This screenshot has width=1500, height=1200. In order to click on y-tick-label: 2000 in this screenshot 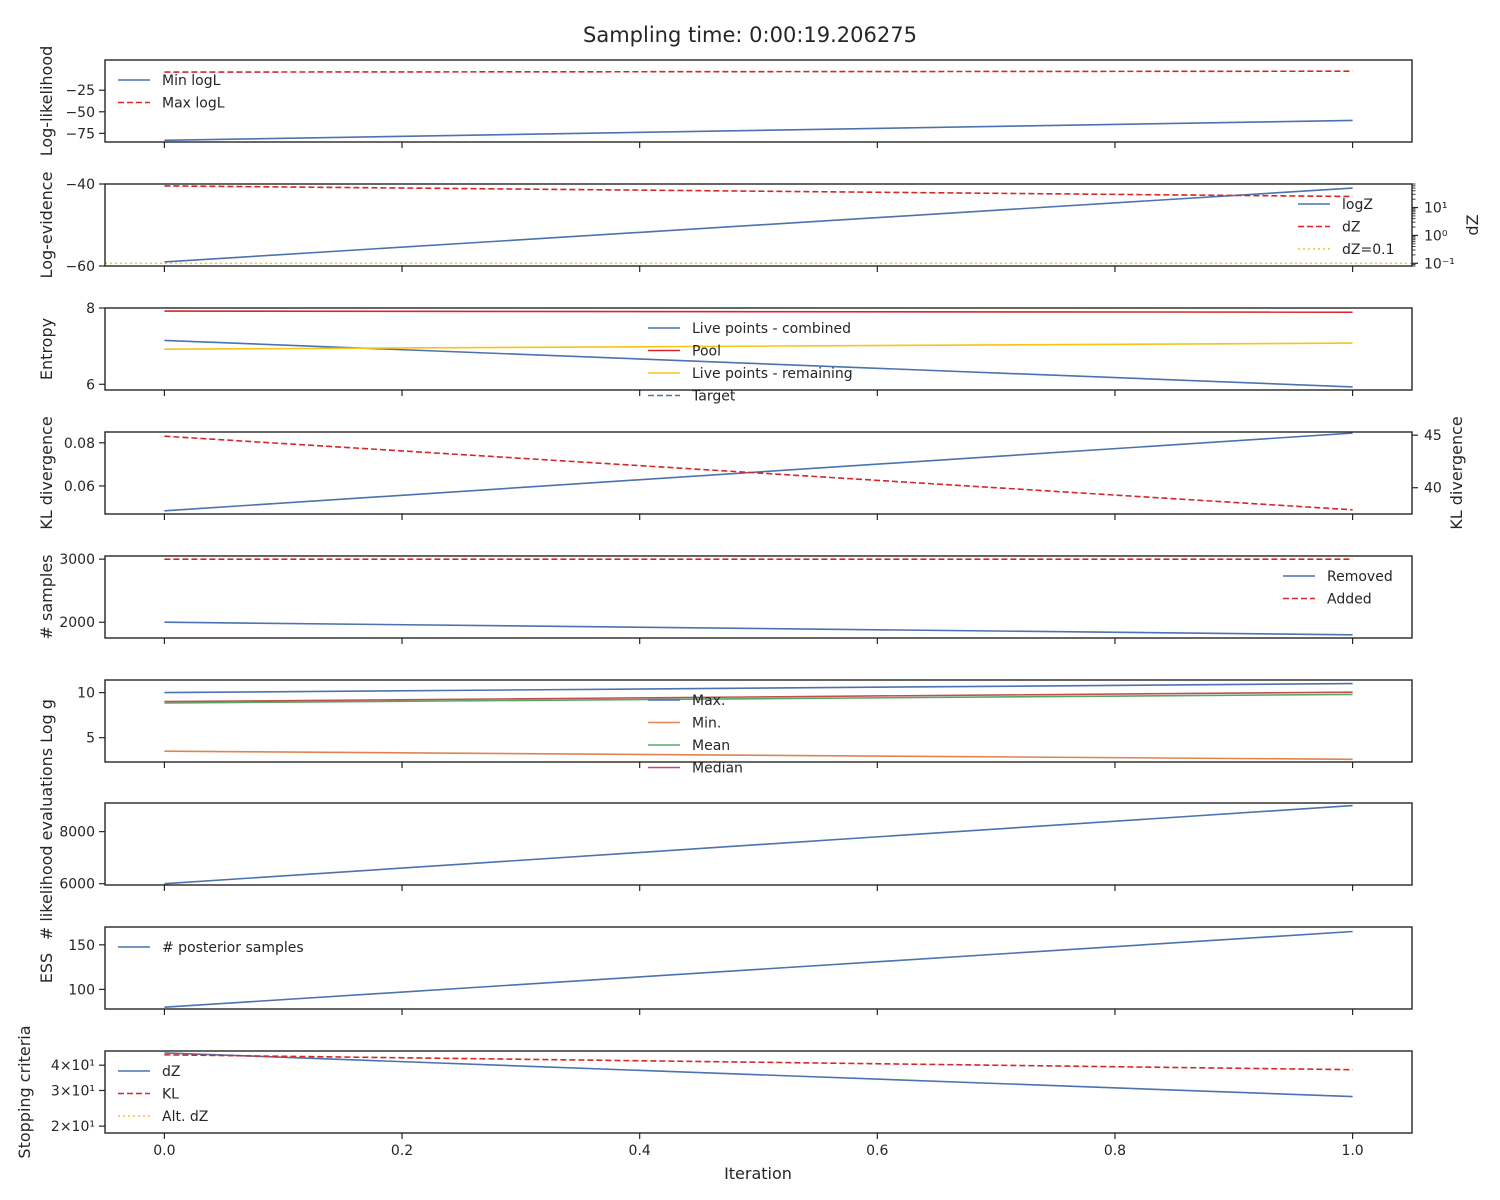, I will do `click(77, 623)`.